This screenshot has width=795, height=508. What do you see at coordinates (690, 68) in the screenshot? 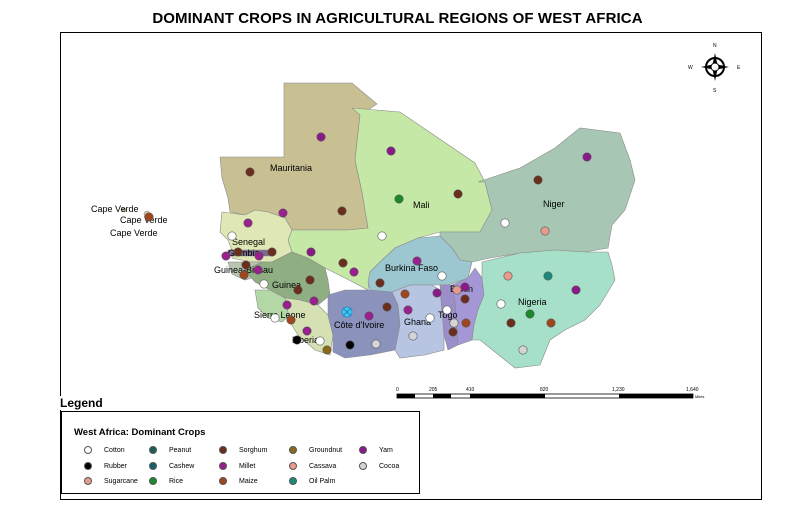
I see `compass-w: W` at bounding box center [690, 68].